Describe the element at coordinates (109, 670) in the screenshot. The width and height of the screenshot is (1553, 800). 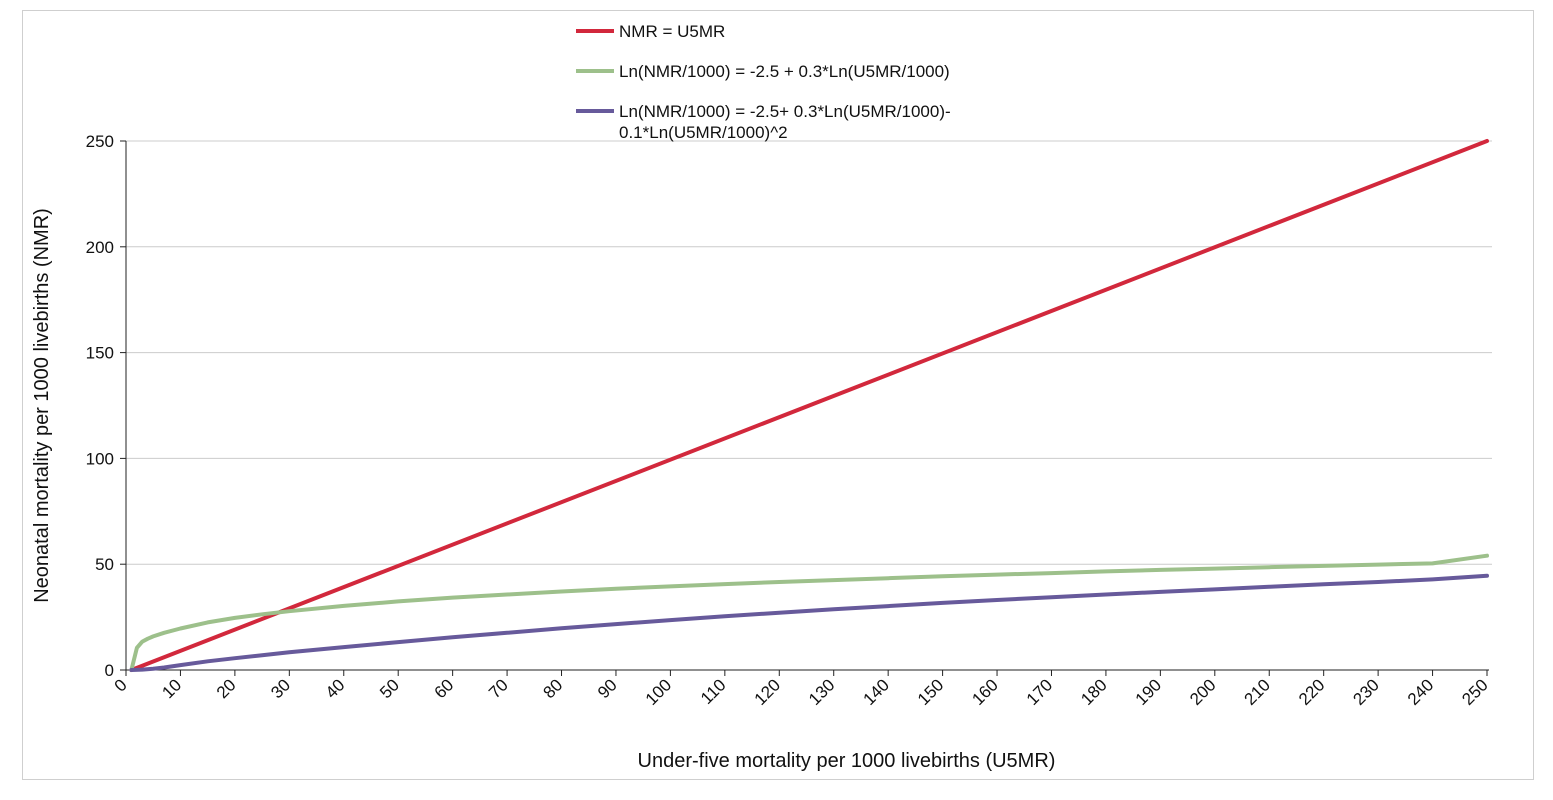
I see `y-tick-label: 0` at that location.